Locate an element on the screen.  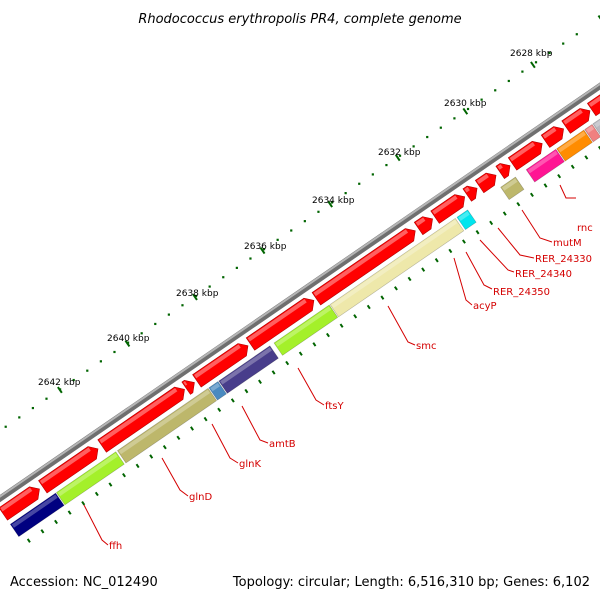
reverse-gene-glnk is located at coordinates (217, 391).